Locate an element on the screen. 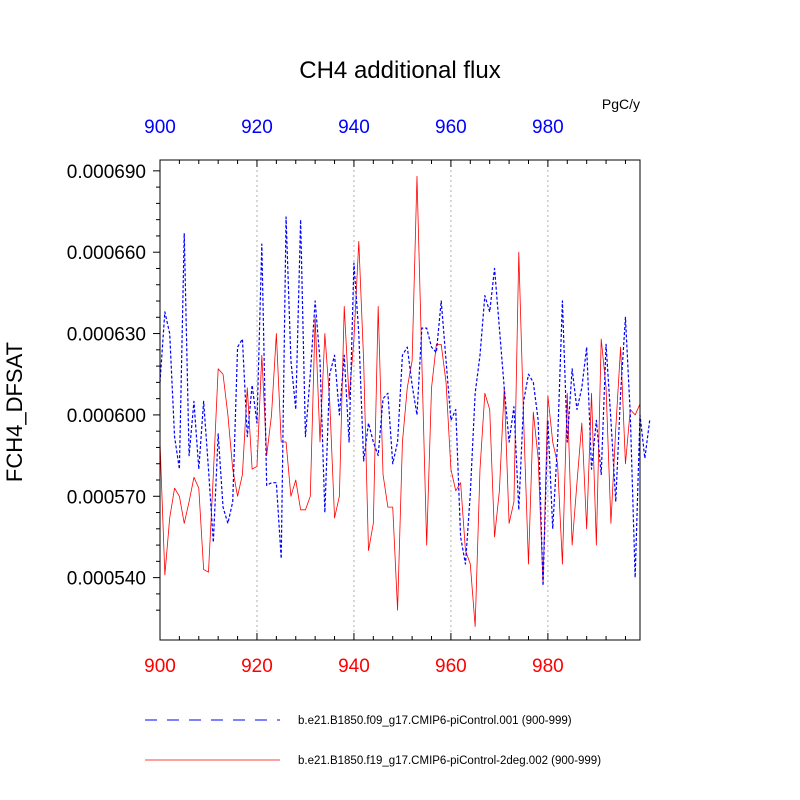 This screenshot has height=800, width=800. y-tick-label: 0.000690 is located at coordinates (106, 172).